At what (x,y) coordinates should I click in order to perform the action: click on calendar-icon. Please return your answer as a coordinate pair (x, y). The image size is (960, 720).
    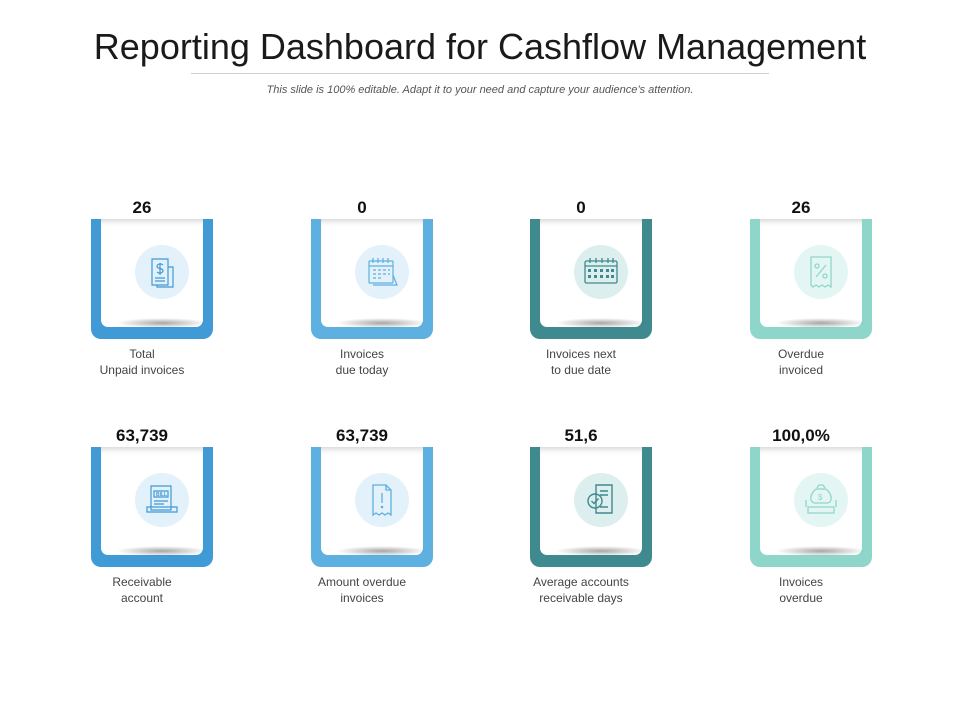
    Looking at the image, I should click on (382, 272).